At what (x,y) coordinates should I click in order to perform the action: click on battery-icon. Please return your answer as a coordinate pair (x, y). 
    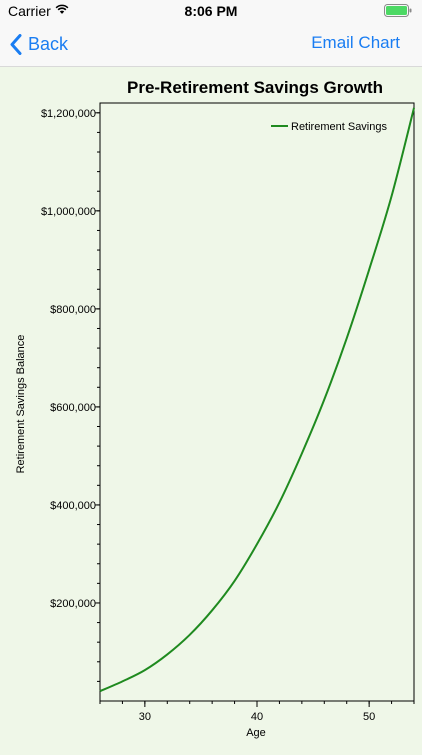
    Looking at the image, I should click on (398, 10).